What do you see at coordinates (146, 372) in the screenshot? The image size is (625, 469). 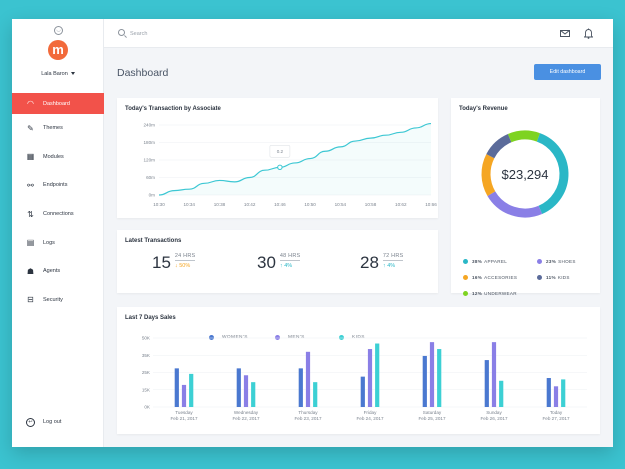 I see `y-tick-label: 25K` at bounding box center [146, 372].